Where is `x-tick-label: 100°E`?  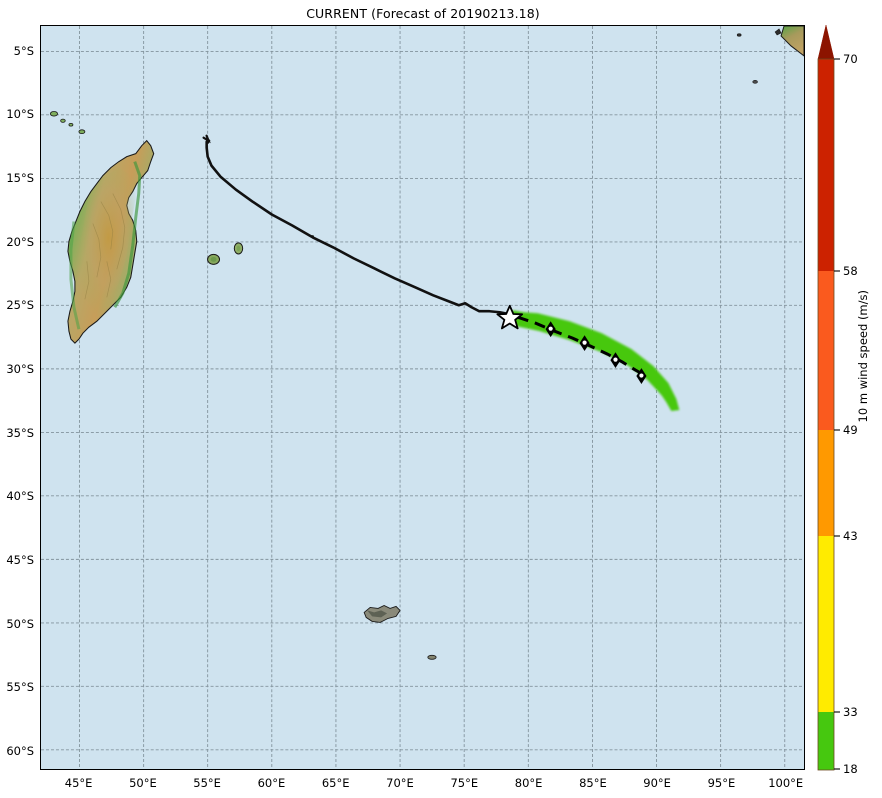 x-tick-label: 100°E is located at coordinates (786, 783).